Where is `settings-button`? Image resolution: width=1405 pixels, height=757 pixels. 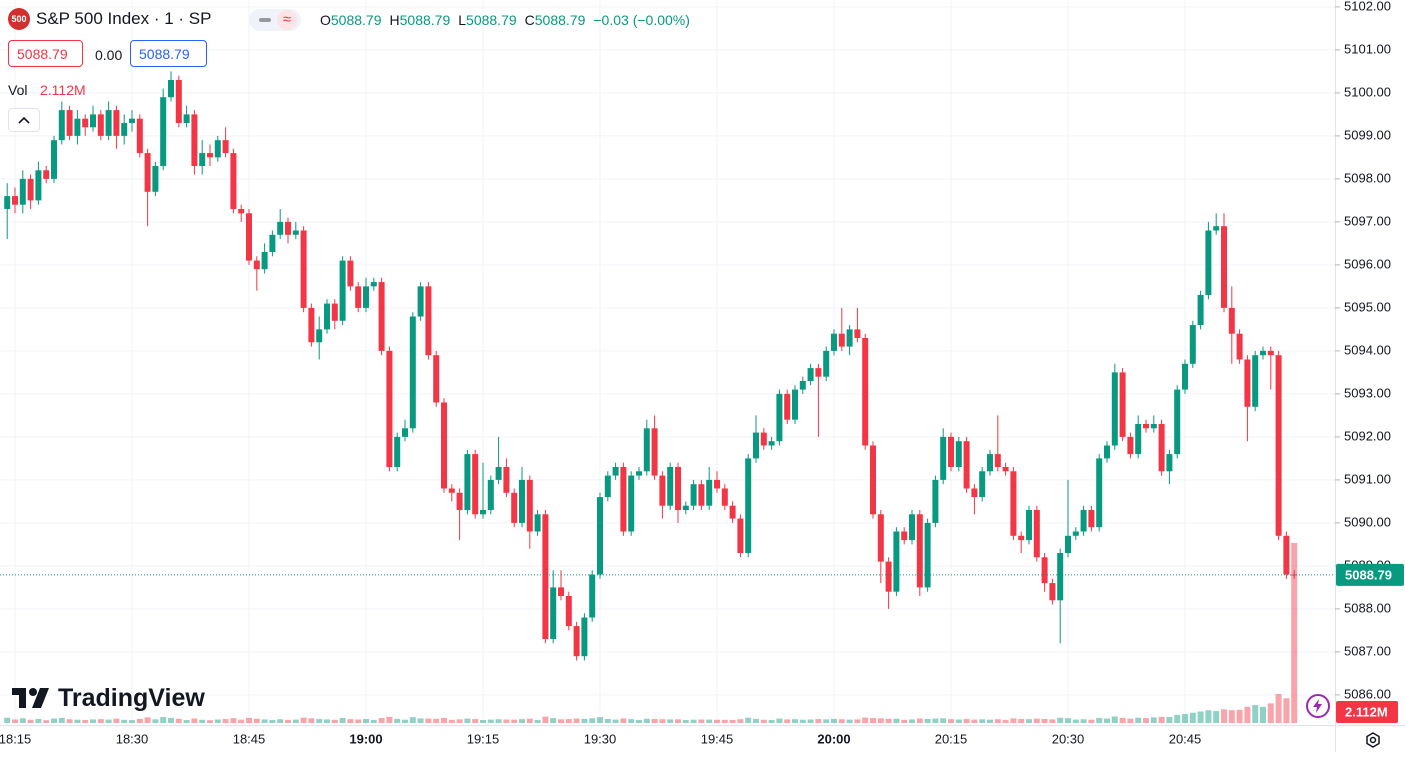
settings-button is located at coordinates (1373, 741).